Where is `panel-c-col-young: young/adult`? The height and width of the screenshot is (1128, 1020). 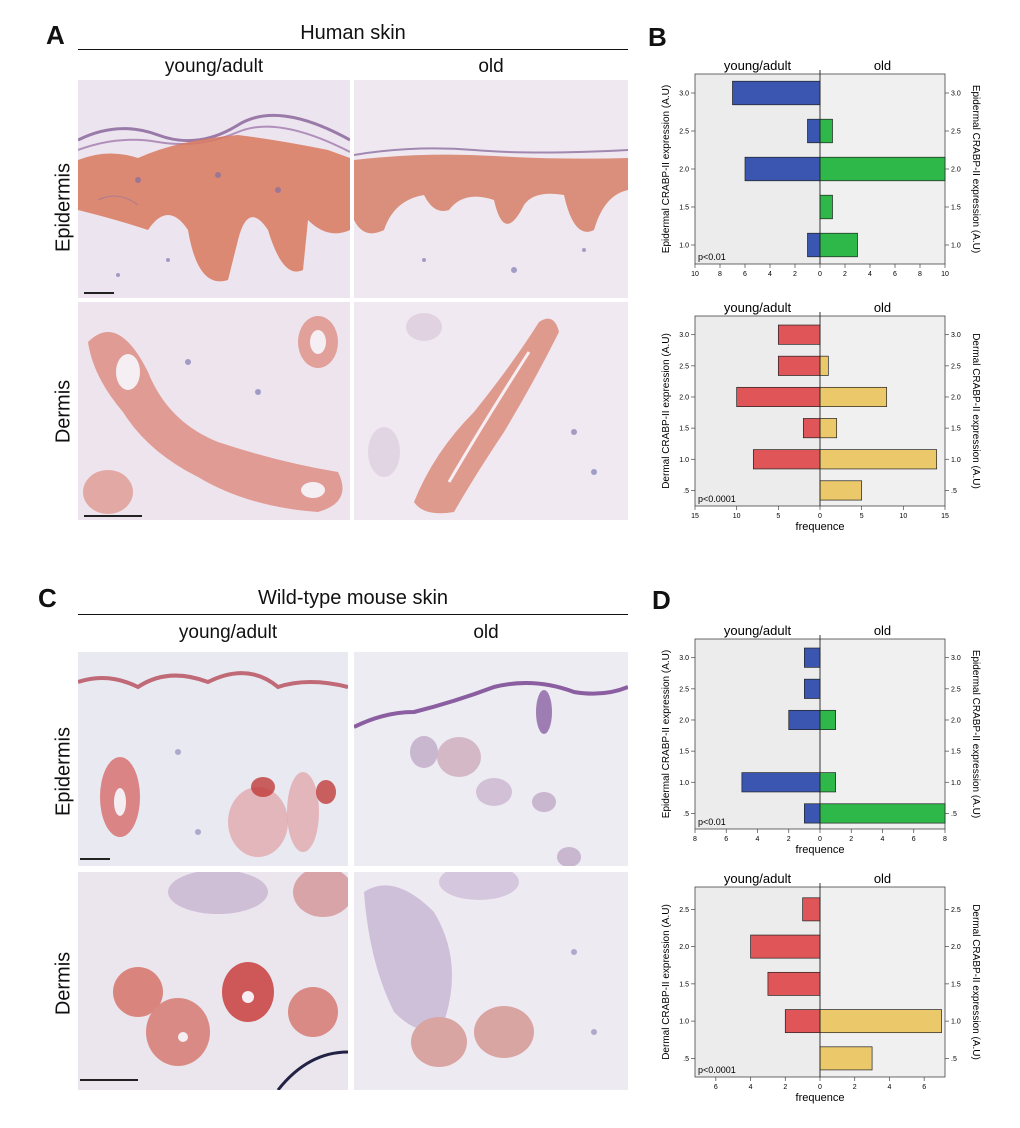 panel-c-col-young: young/adult is located at coordinates (228, 632).